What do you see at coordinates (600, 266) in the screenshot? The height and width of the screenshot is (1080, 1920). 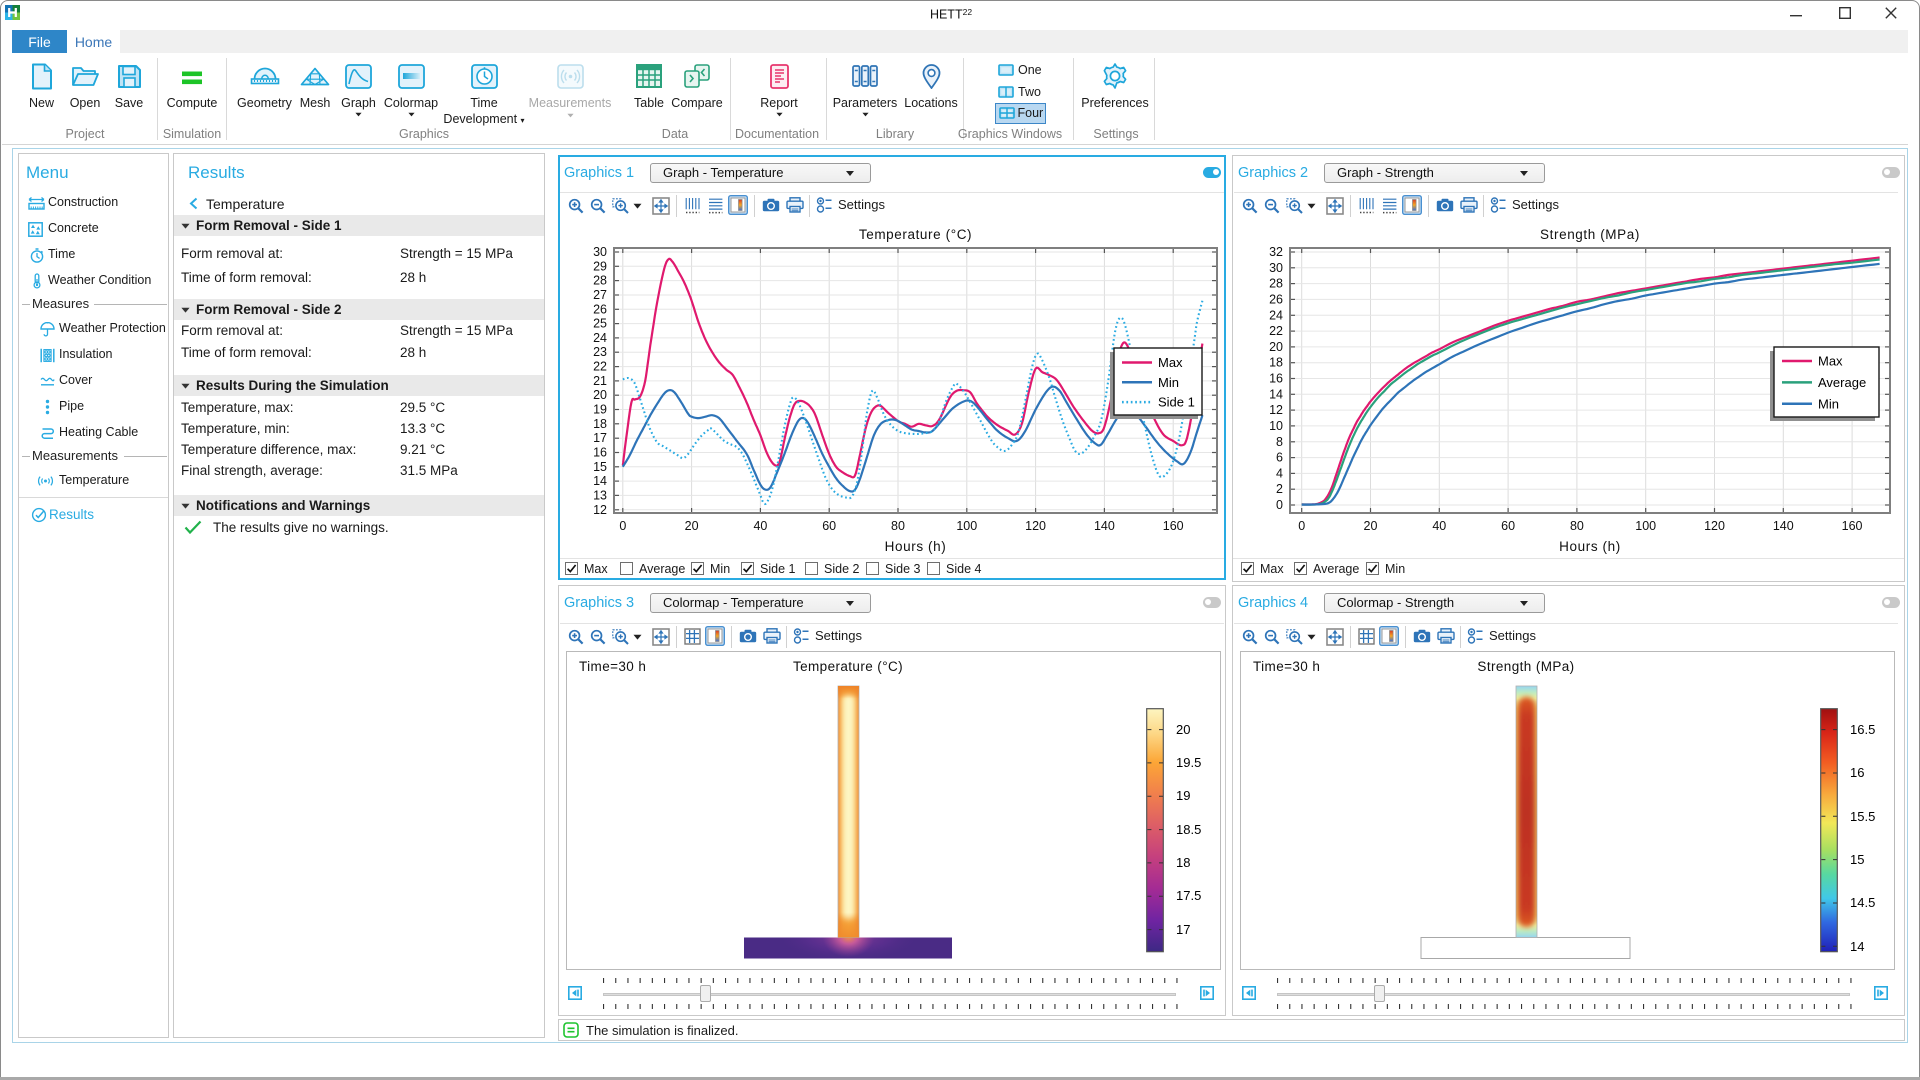 I see `svg-text: 29` at bounding box center [600, 266].